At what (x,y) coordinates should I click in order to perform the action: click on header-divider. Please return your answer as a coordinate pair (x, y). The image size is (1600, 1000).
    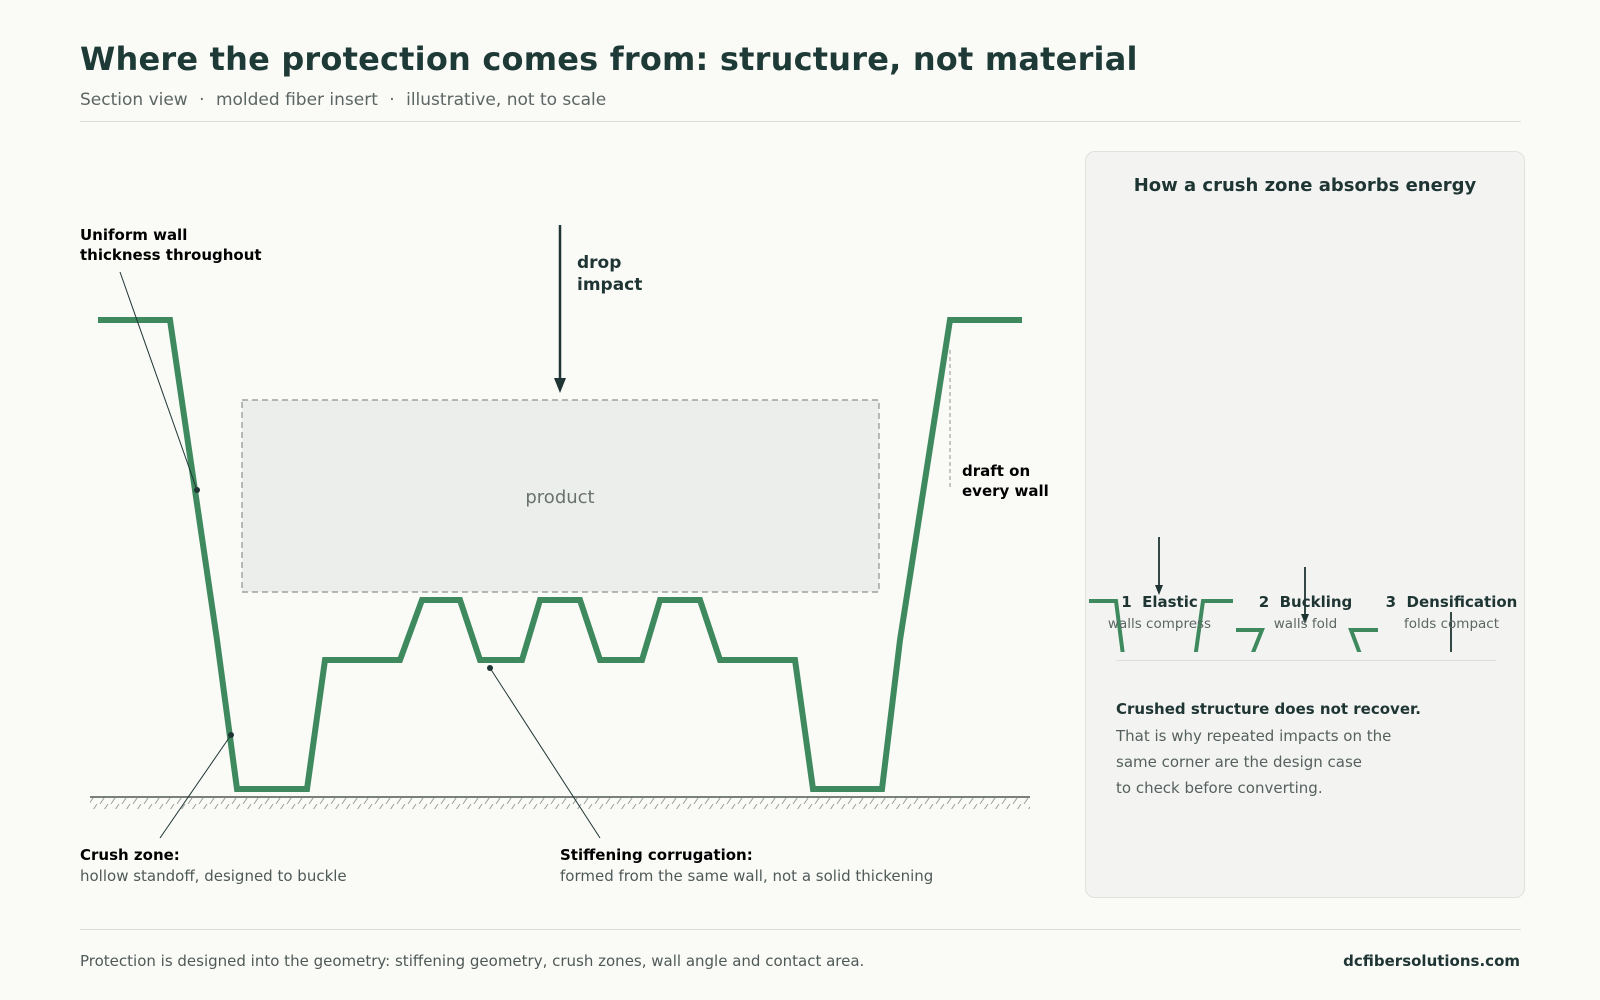
    Looking at the image, I should click on (800, 121).